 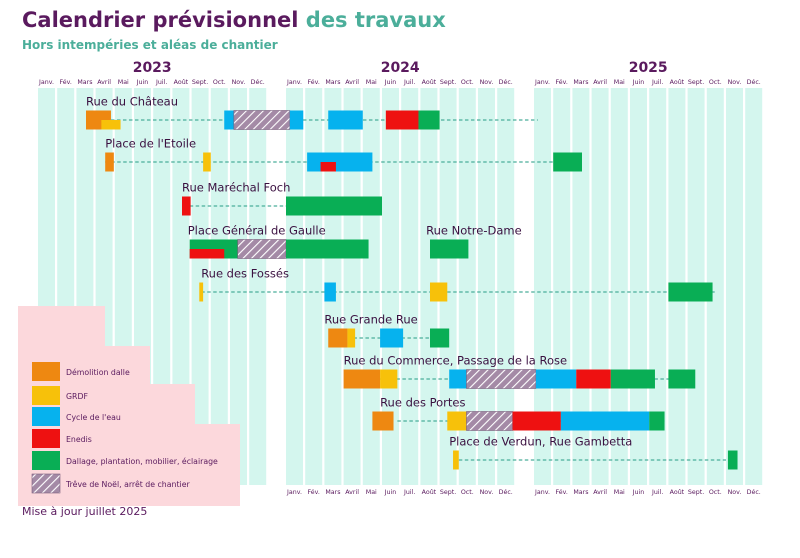 I want to click on month-label-top: Oct., so click(x=467, y=82).